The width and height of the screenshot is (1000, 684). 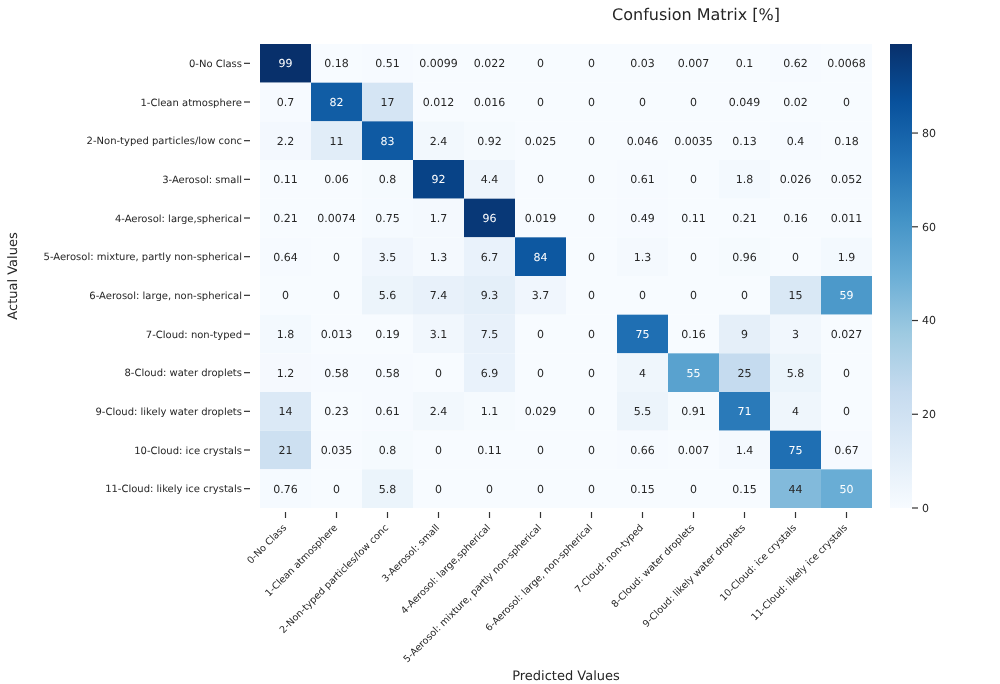 What do you see at coordinates (696, 15) in the screenshot?
I see `chart-title: Confusion Matrix [%]` at bounding box center [696, 15].